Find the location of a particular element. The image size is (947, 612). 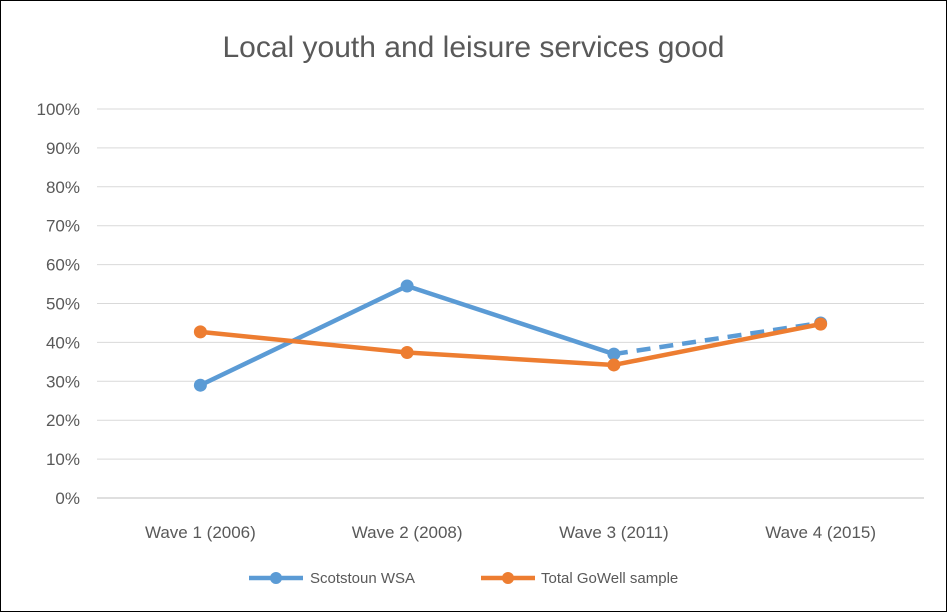

y-tick-label: 70% is located at coordinates (63, 226).